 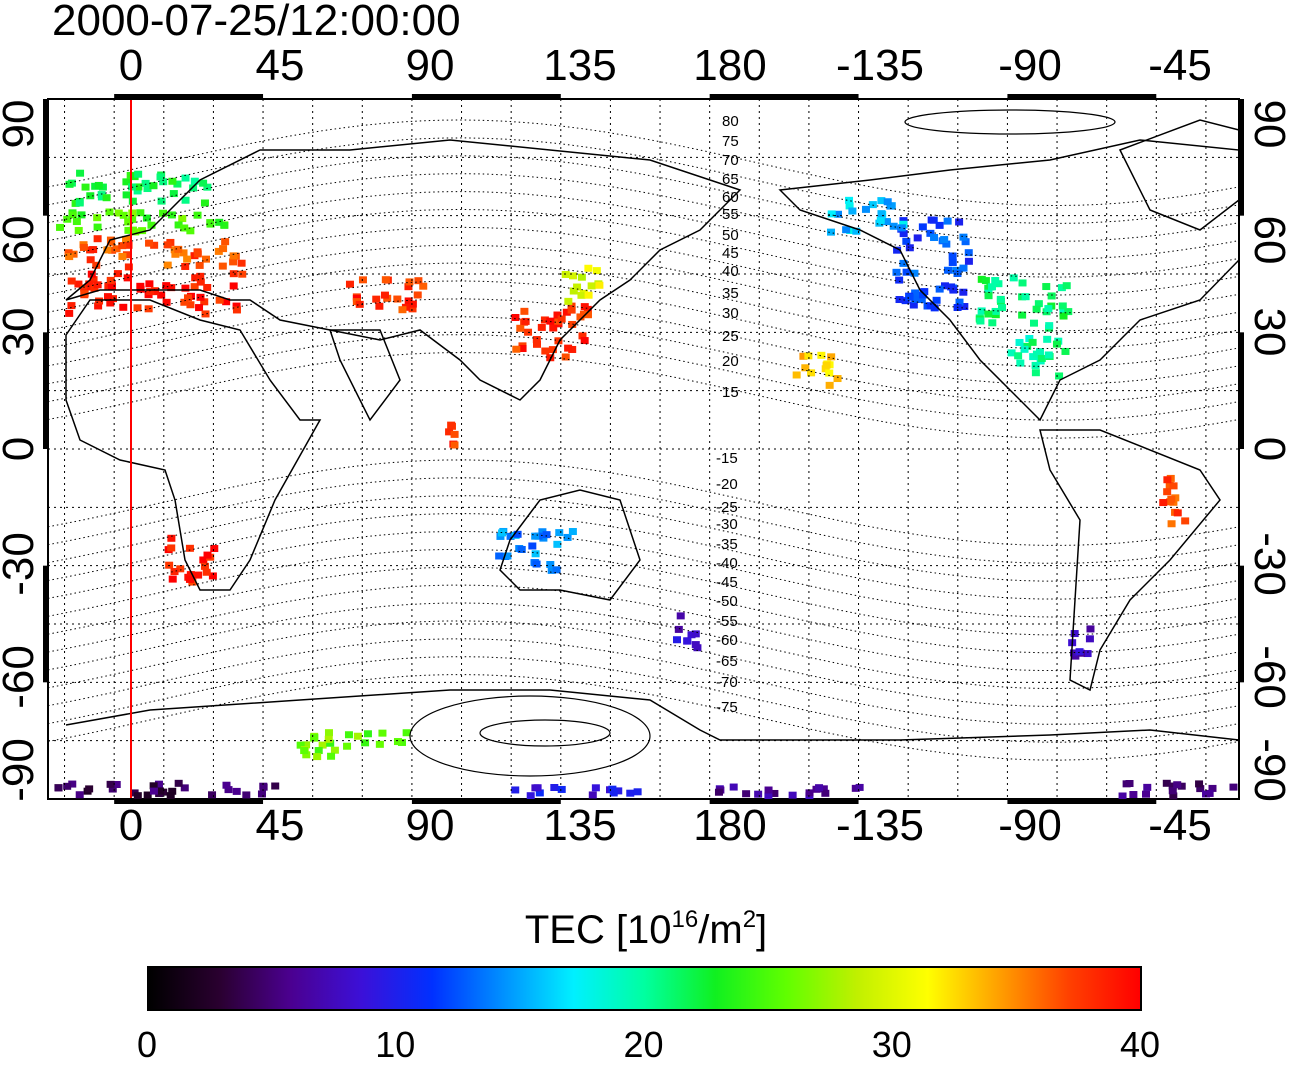 I want to click on longitude-tick-label: 0, so click(x=131, y=825).